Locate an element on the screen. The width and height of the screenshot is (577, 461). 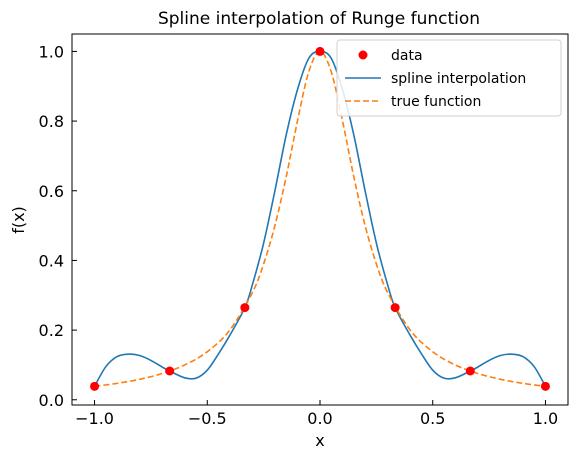
y-tick-label: 0.8 is located at coordinates (51, 121).